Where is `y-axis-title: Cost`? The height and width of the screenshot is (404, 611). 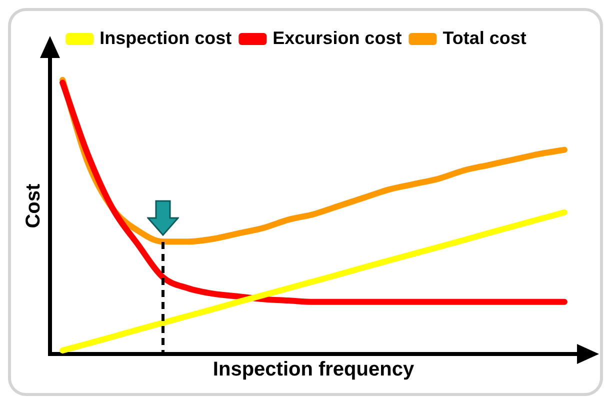
y-axis-title: Cost is located at coordinates (33, 205).